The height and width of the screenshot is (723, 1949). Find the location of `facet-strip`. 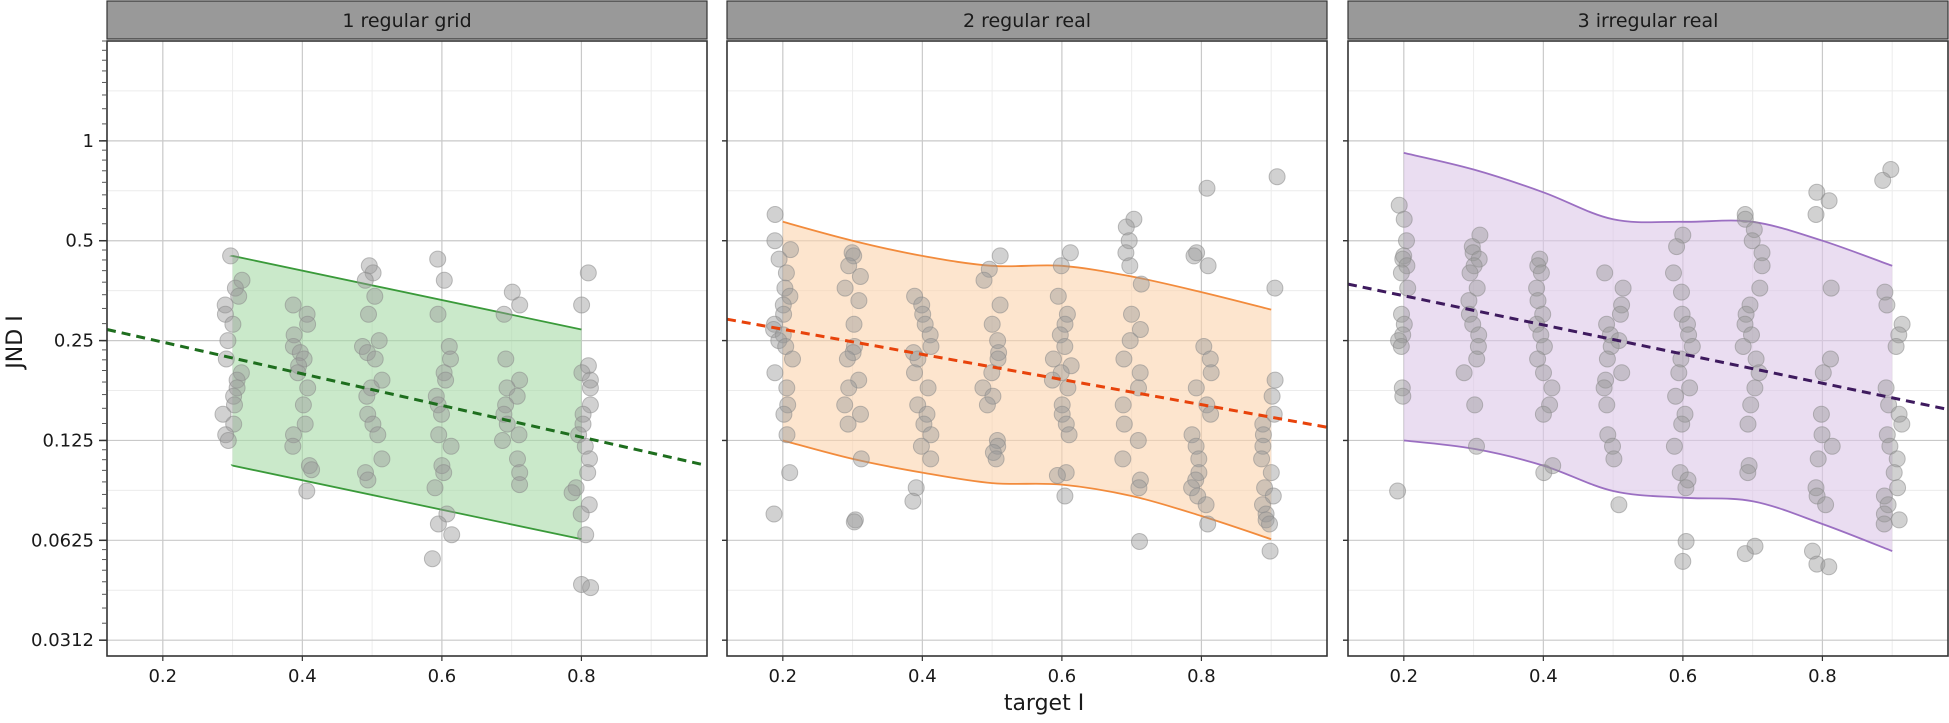

facet-strip is located at coordinates (1648, 20).